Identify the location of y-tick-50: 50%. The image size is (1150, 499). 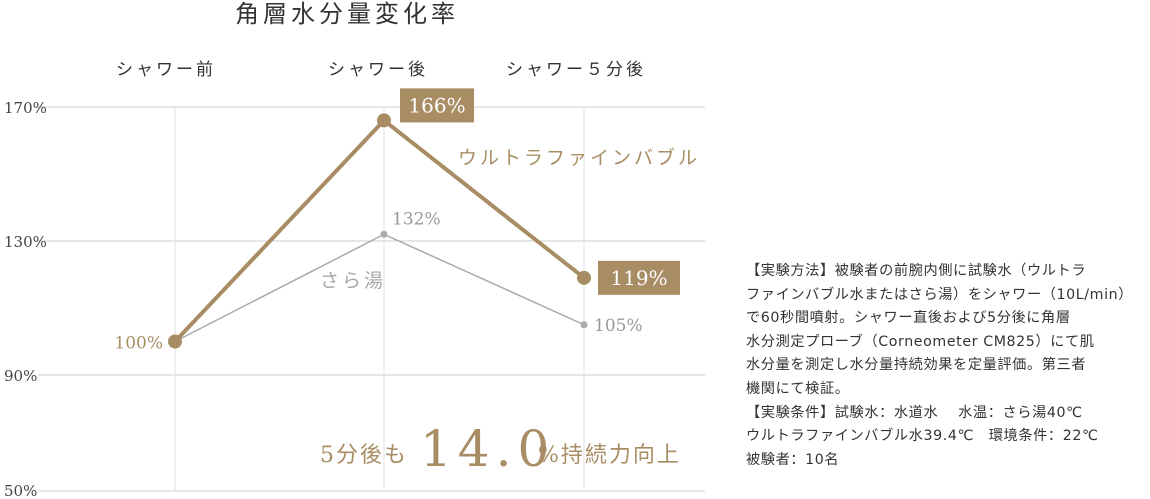
(20, 490).